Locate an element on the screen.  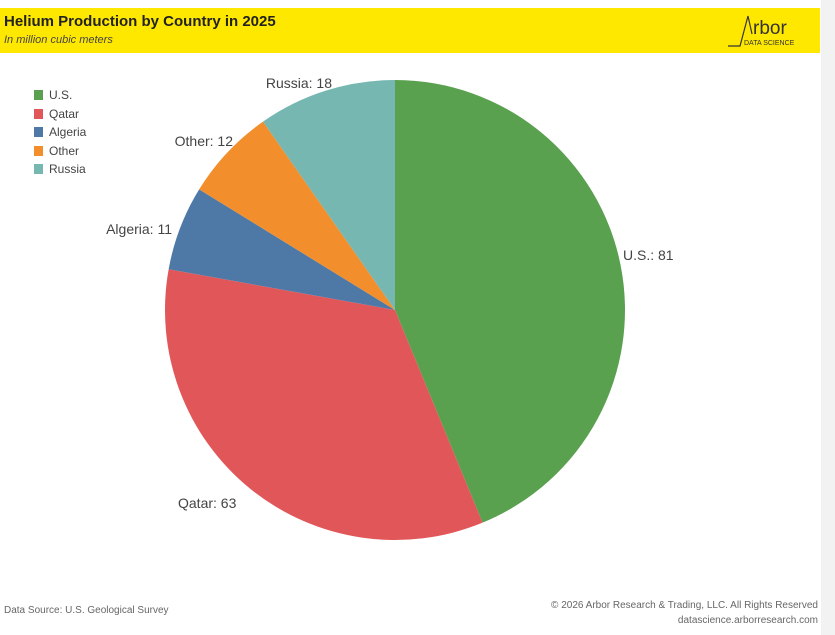
legend-label: Qatar is located at coordinates (64, 113).